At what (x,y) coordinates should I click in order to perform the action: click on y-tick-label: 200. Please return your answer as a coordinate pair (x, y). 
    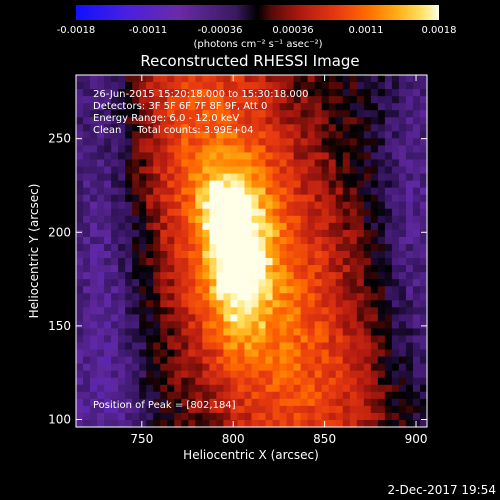
    Looking at the image, I should click on (59, 232).